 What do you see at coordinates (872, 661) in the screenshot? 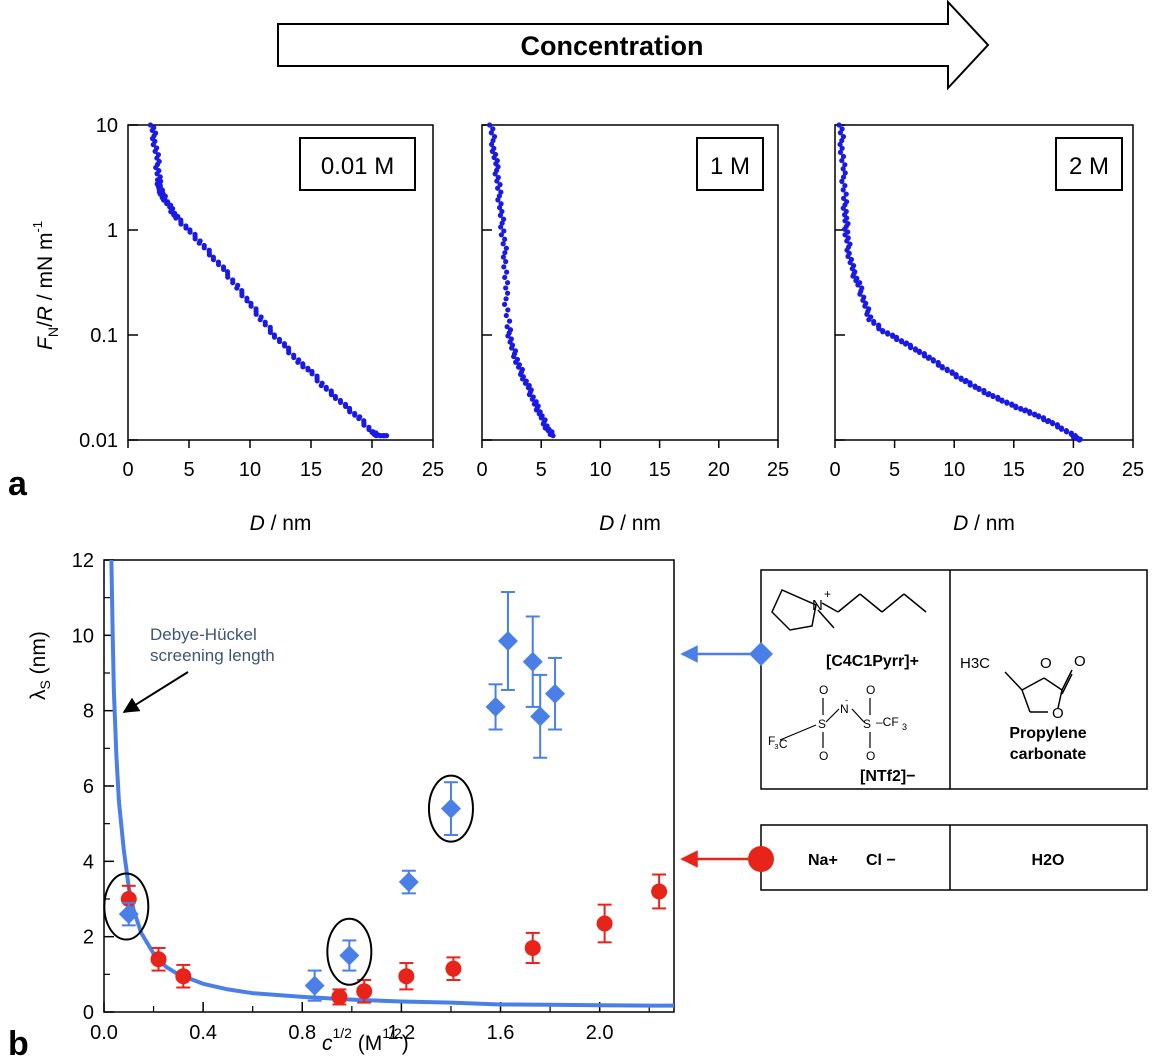
I see `cation-label: [C4C1Pyrr]+` at bounding box center [872, 661].